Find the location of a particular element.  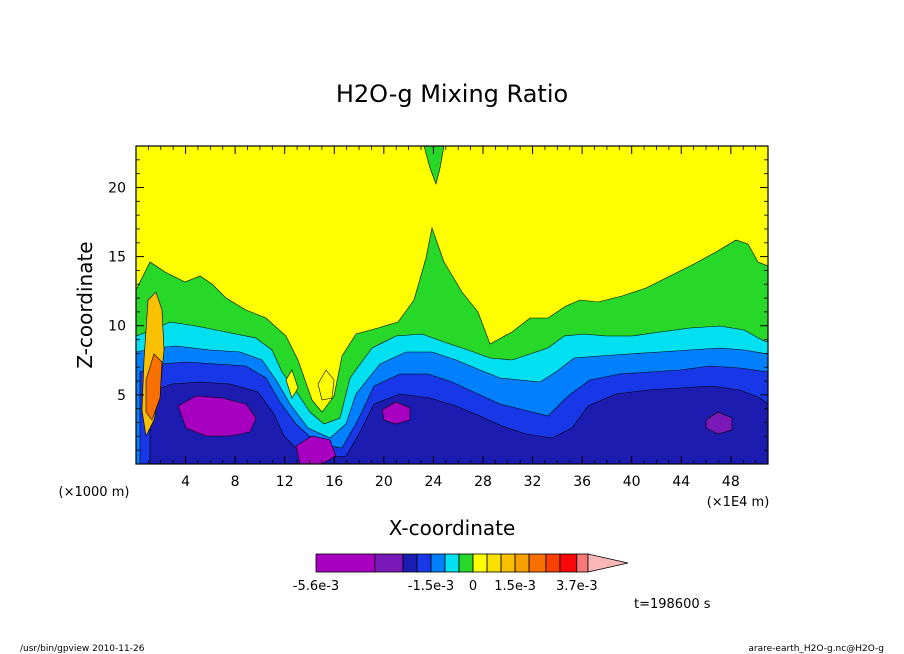

x-tick-label: 12 is located at coordinates (285, 482).